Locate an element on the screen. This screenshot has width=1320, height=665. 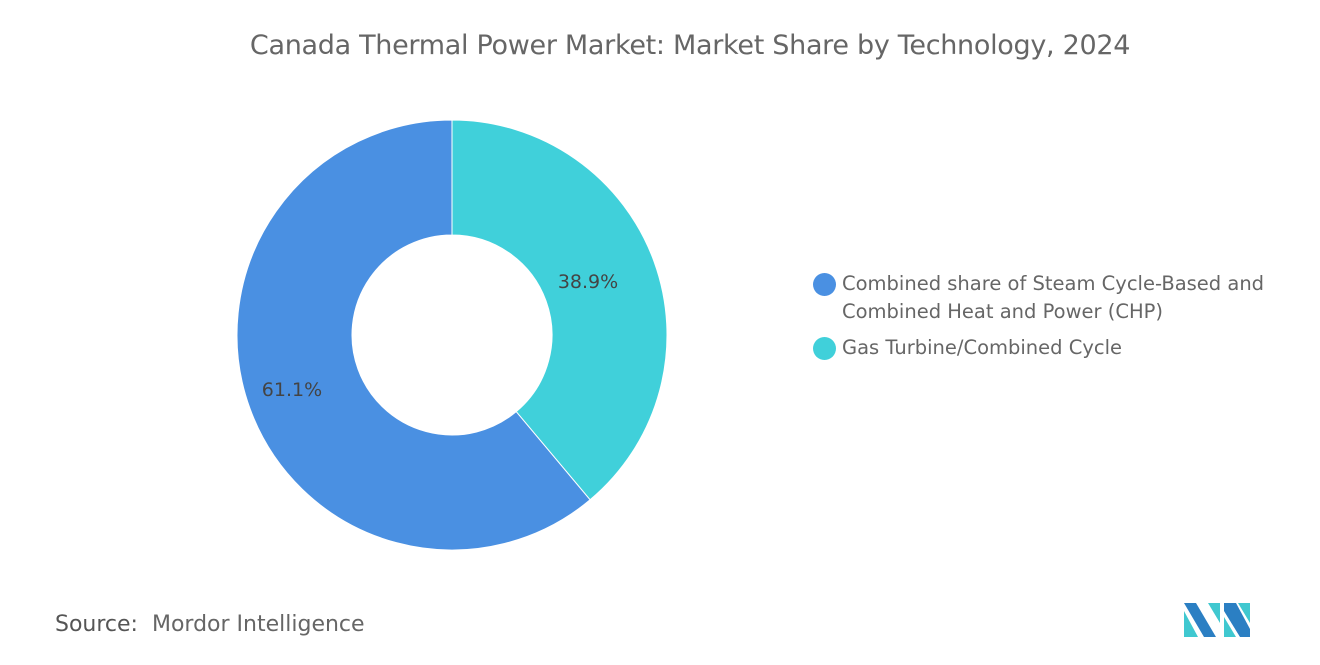
mordor-intelligence-logo is located at coordinates (1217, 620).